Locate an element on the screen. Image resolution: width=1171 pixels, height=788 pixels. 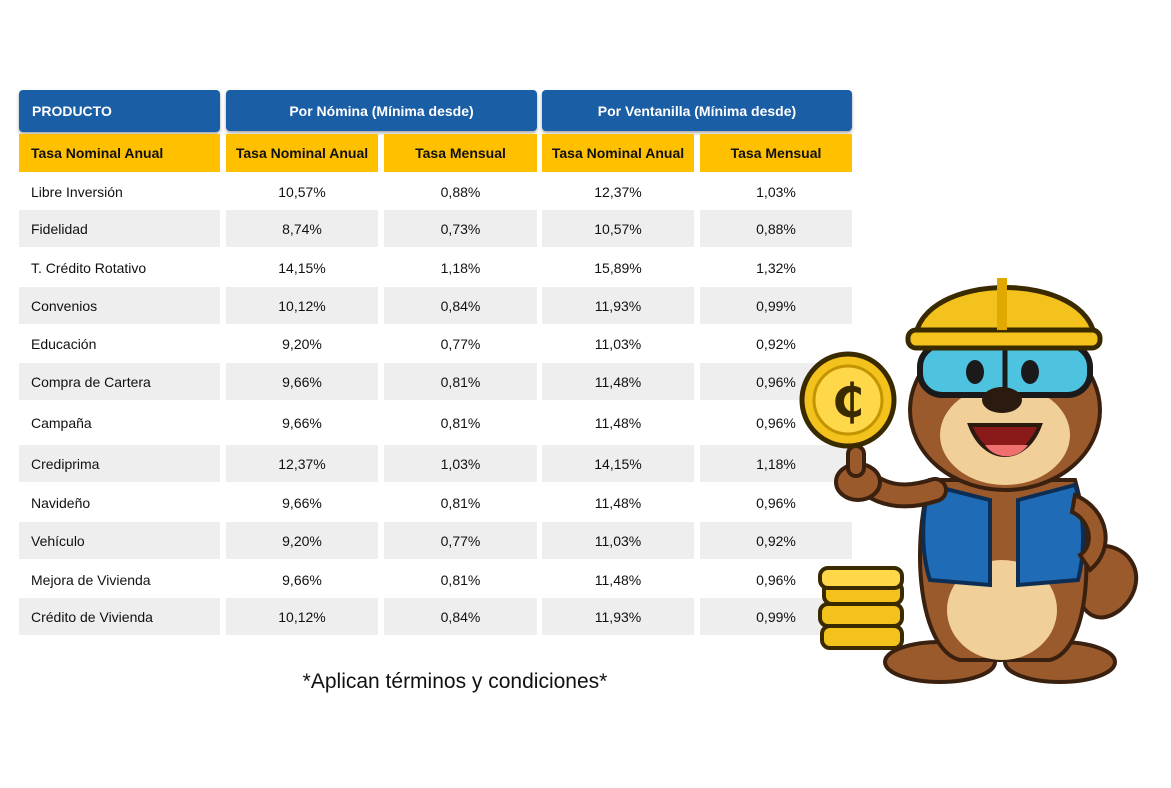
nomina-monthly-rate: 1,18% is located at coordinates (460, 267).